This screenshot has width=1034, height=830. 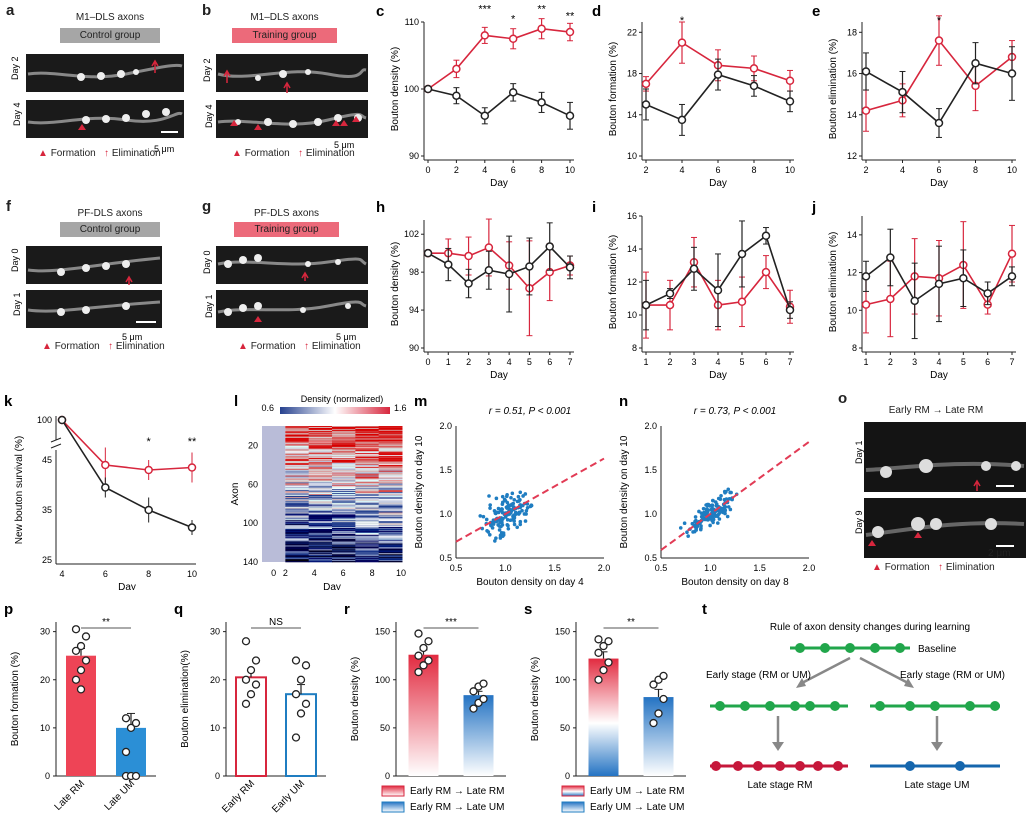 What do you see at coordinates (209, 306) in the screenshot?
I see `svg-text: Day 1` at bounding box center [209, 306].